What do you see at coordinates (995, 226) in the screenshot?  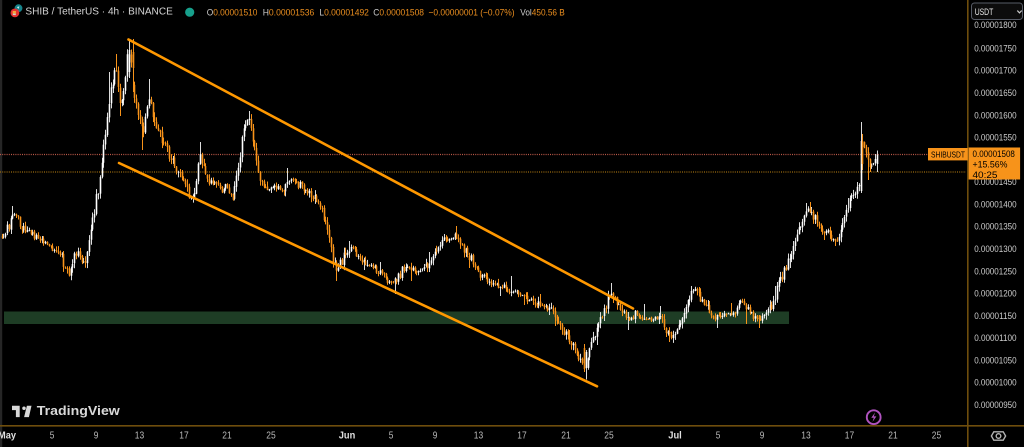 I see `svg-text: 0.00001350` at bounding box center [995, 226].